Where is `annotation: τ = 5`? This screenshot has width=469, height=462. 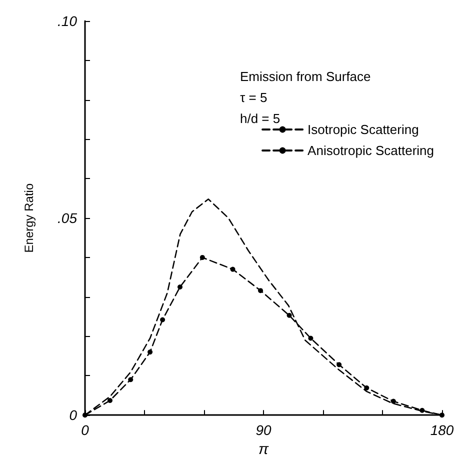 annotation: τ = 5 is located at coordinates (254, 97).